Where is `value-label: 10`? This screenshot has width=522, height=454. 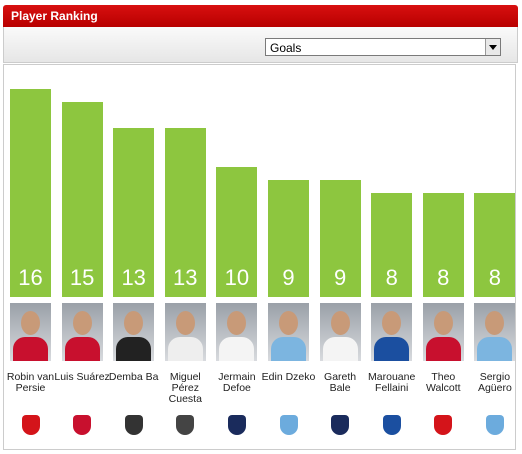 value-label: 10 is located at coordinates (237, 277).